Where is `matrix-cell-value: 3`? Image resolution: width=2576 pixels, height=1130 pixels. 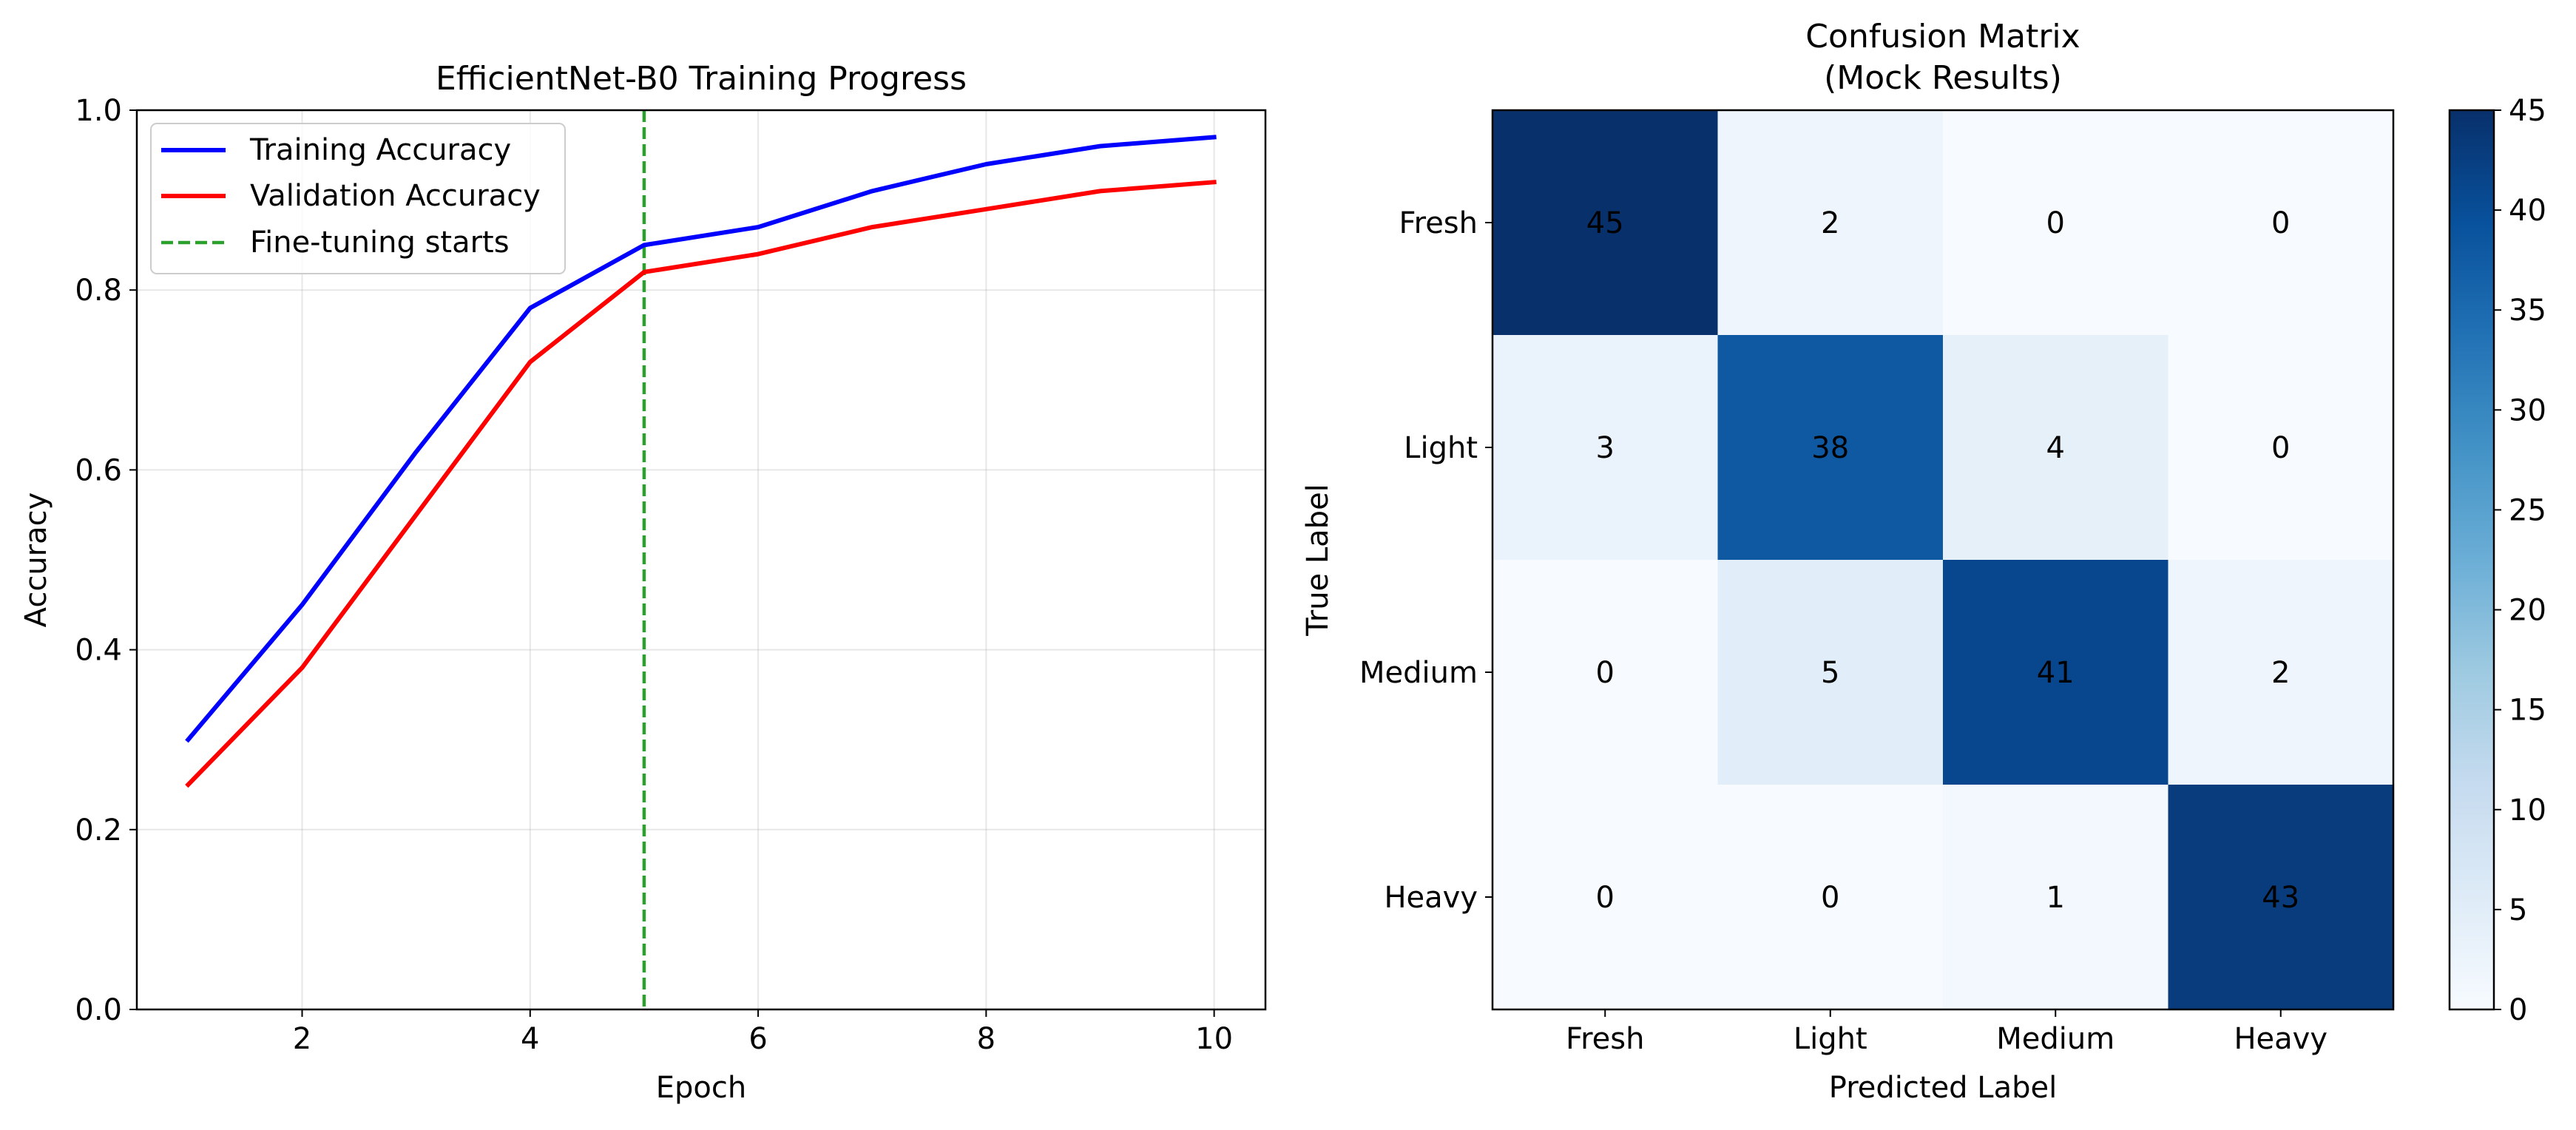
matrix-cell-value: 3 is located at coordinates (1605, 448).